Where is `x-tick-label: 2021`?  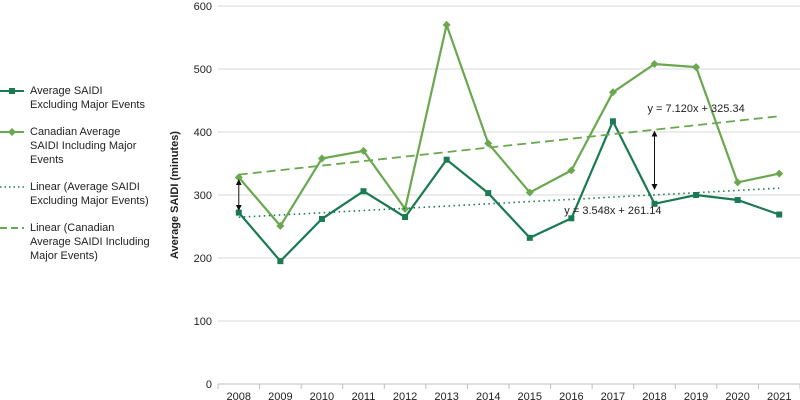
x-tick-label: 2021 is located at coordinates (779, 395).